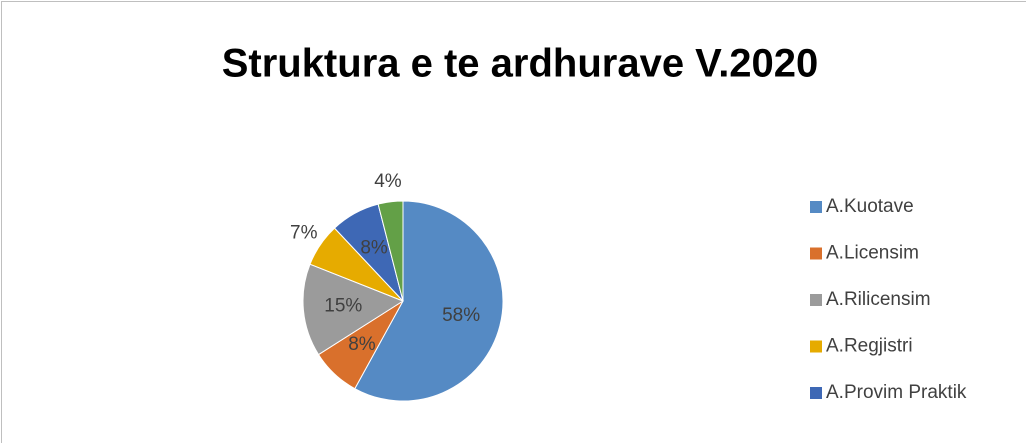 The image size is (1026, 443). What do you see at coordinates (520, 64) in the screenshot?
I see `chart-title: Struktura e te ardhurave V.2020` at bounding box center [520, 64].